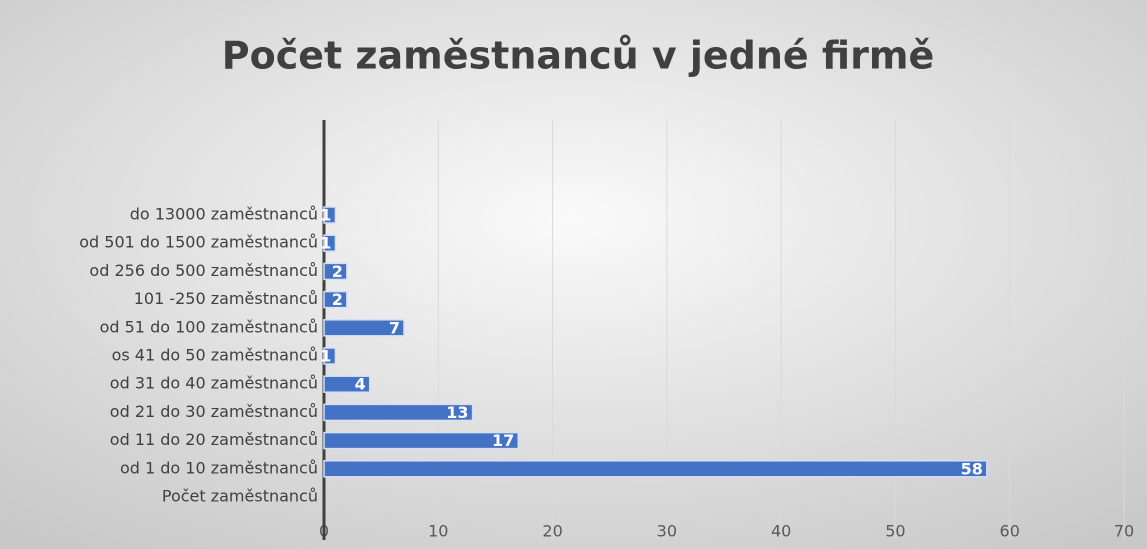 The height and width of the screenshot is (549, 1147). Describe the element at coordinates (224, 214) in the screenshot. I see `y-tick-label: do 13000 zaměstnanců` at that location.